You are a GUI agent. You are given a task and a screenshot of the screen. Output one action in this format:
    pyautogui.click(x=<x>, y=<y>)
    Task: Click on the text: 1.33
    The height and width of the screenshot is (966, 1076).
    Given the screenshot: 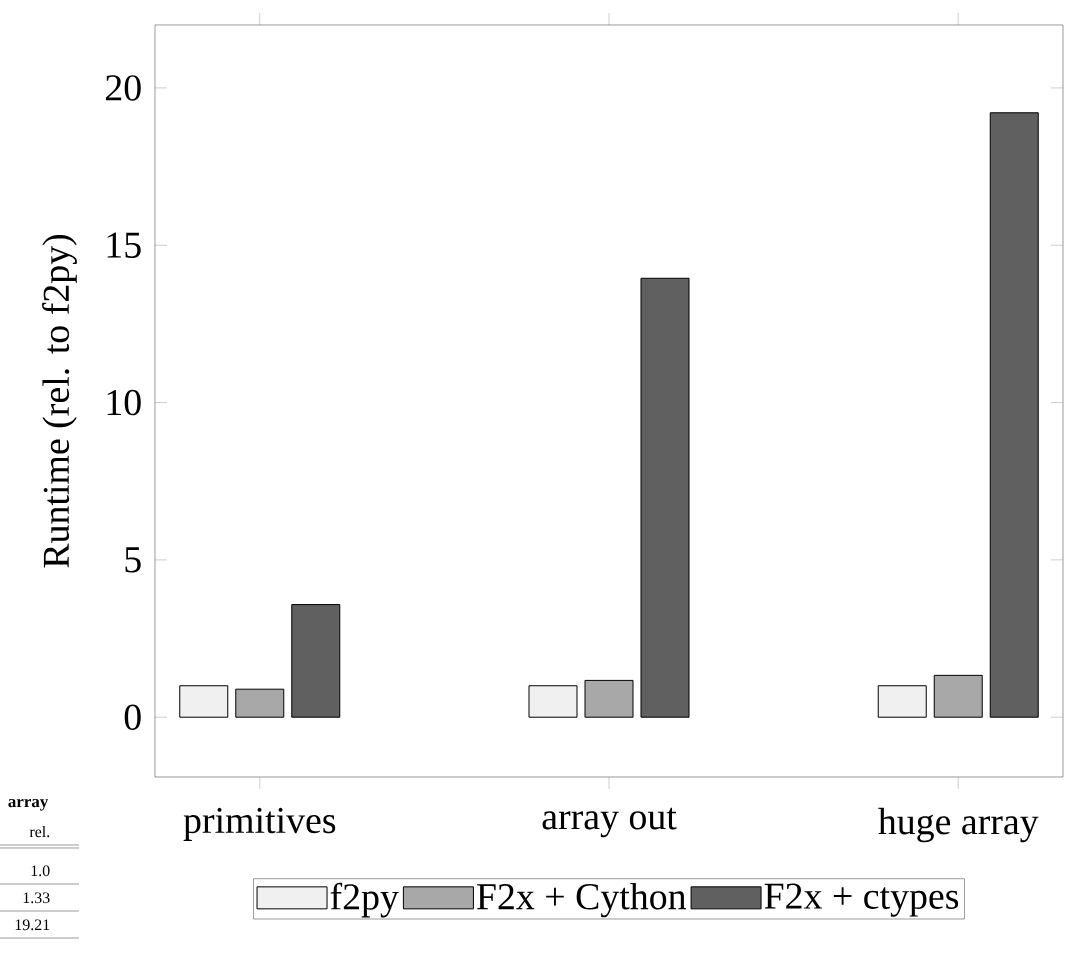 What is the action you would take?
    pyautogui.click(x=36, y=898)
    